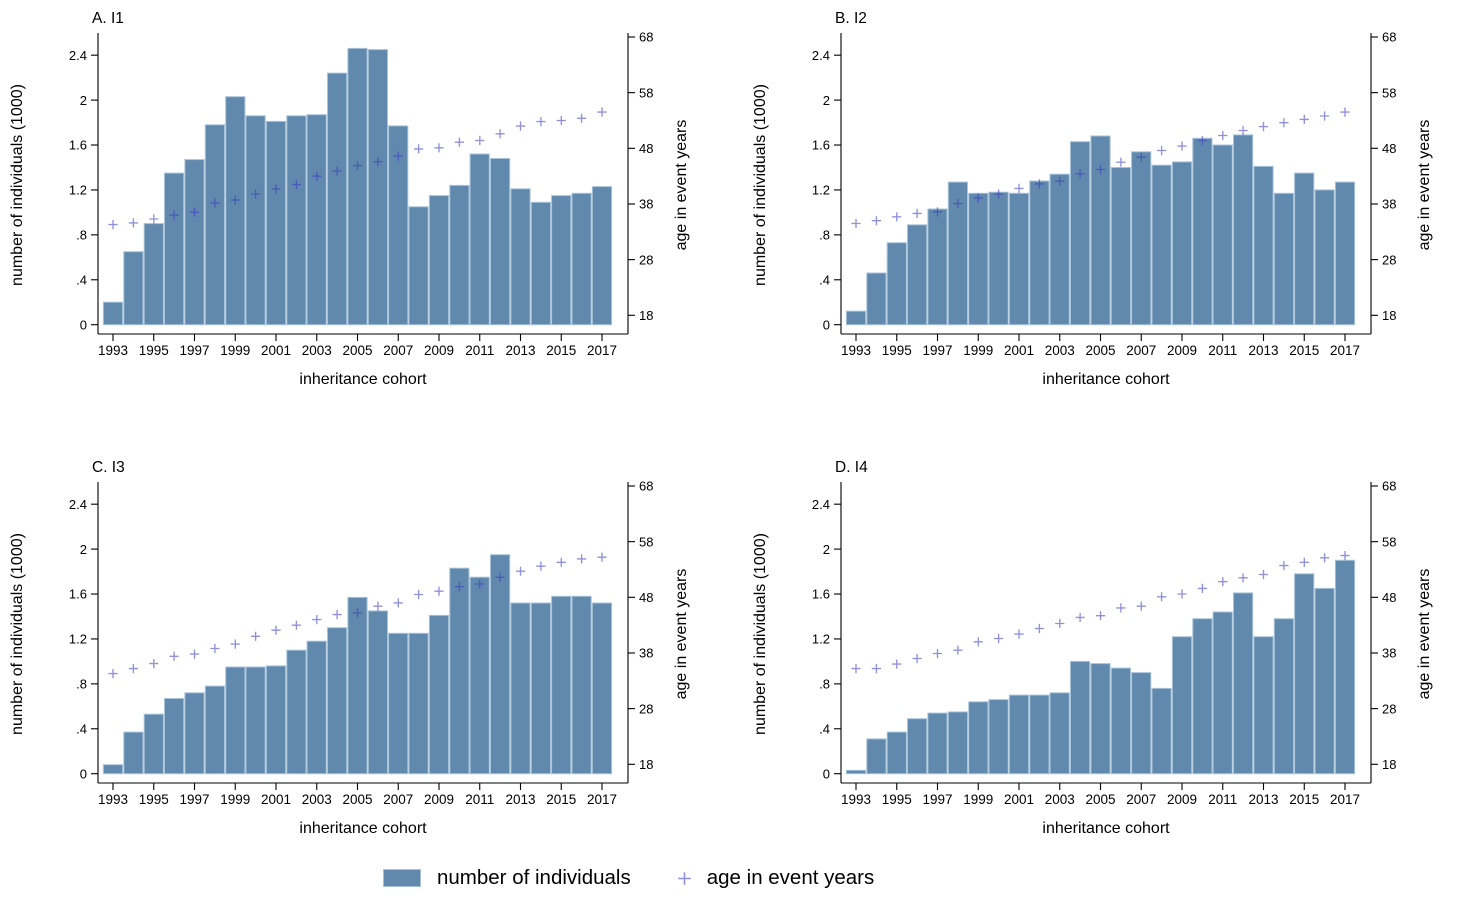  I want to click on bars-series, so click(1100, 230).